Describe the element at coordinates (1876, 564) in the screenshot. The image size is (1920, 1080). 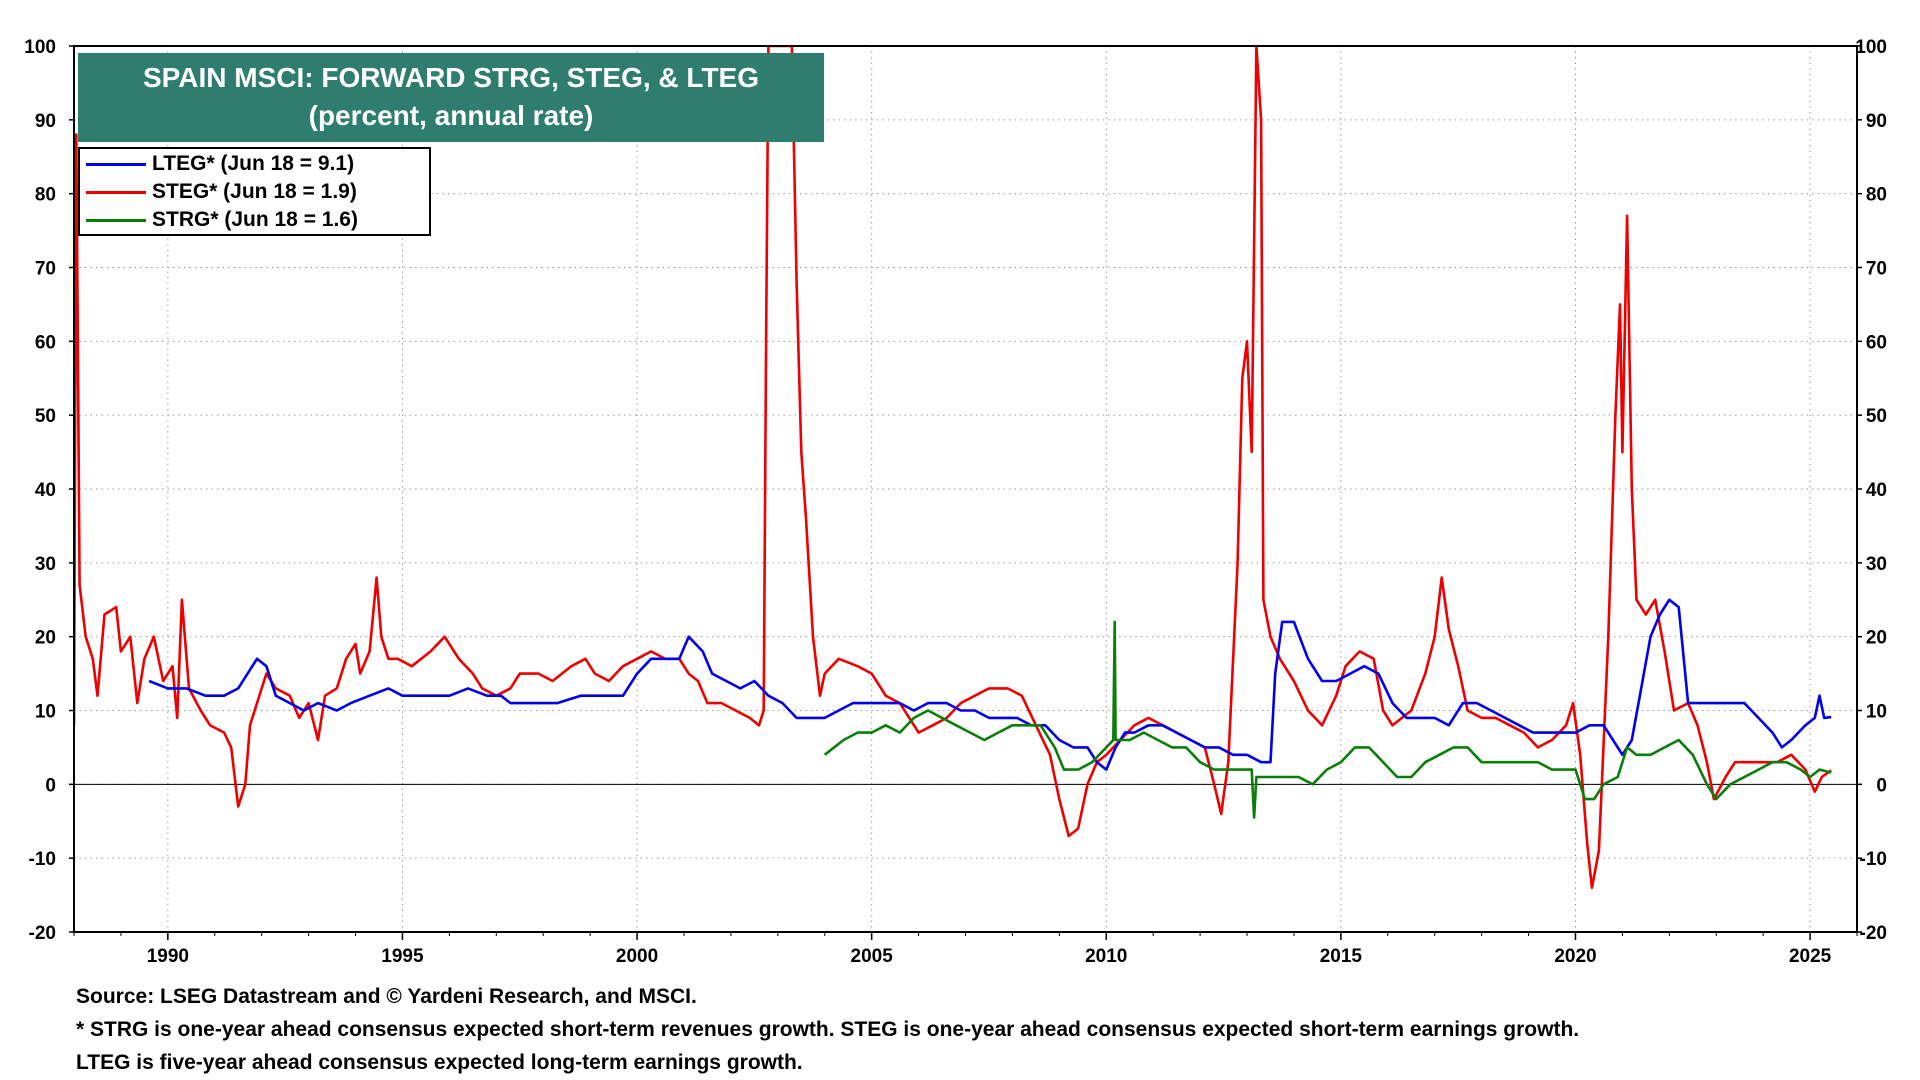
I see `y-tick-label-right: 30` at that location.